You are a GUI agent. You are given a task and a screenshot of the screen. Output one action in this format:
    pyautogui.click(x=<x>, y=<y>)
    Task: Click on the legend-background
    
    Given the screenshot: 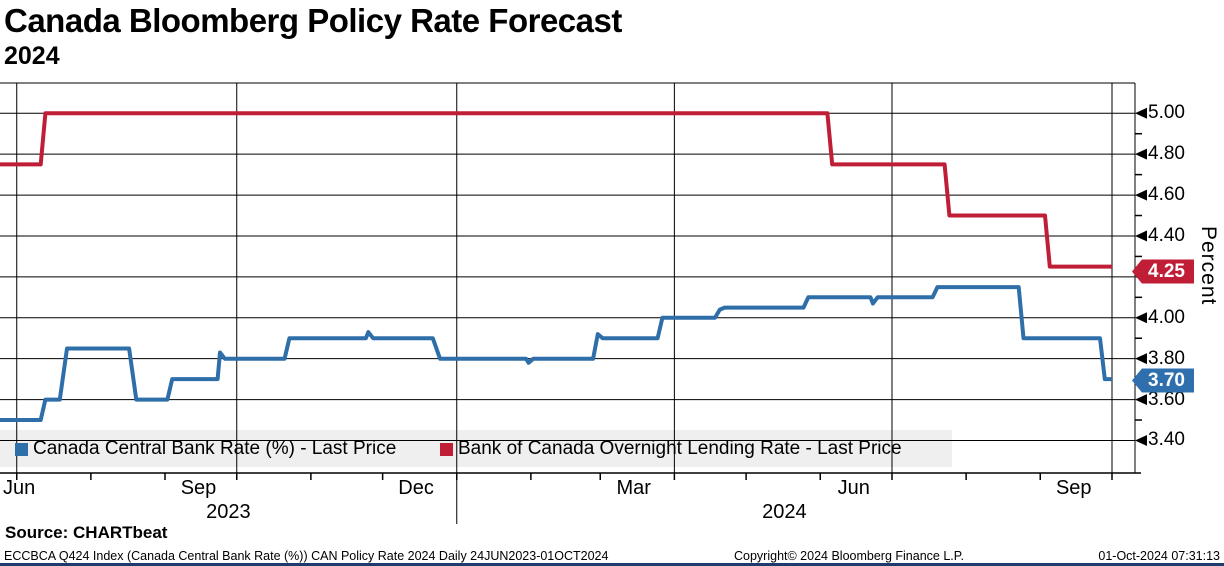 What is the action you would take?
    pyautogui.click(x=476, y=448)
    